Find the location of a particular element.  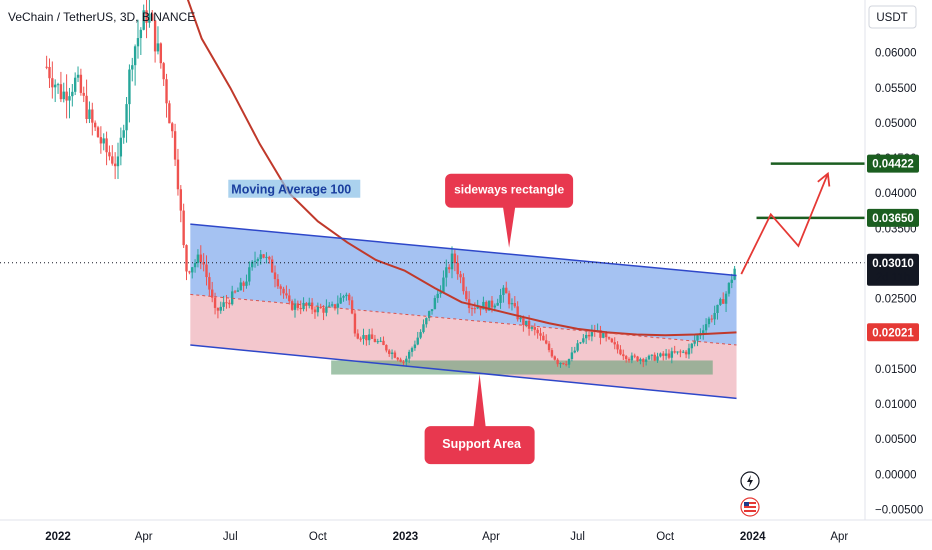

x-tick-label: 2024 is located at coordinates (753, 537).